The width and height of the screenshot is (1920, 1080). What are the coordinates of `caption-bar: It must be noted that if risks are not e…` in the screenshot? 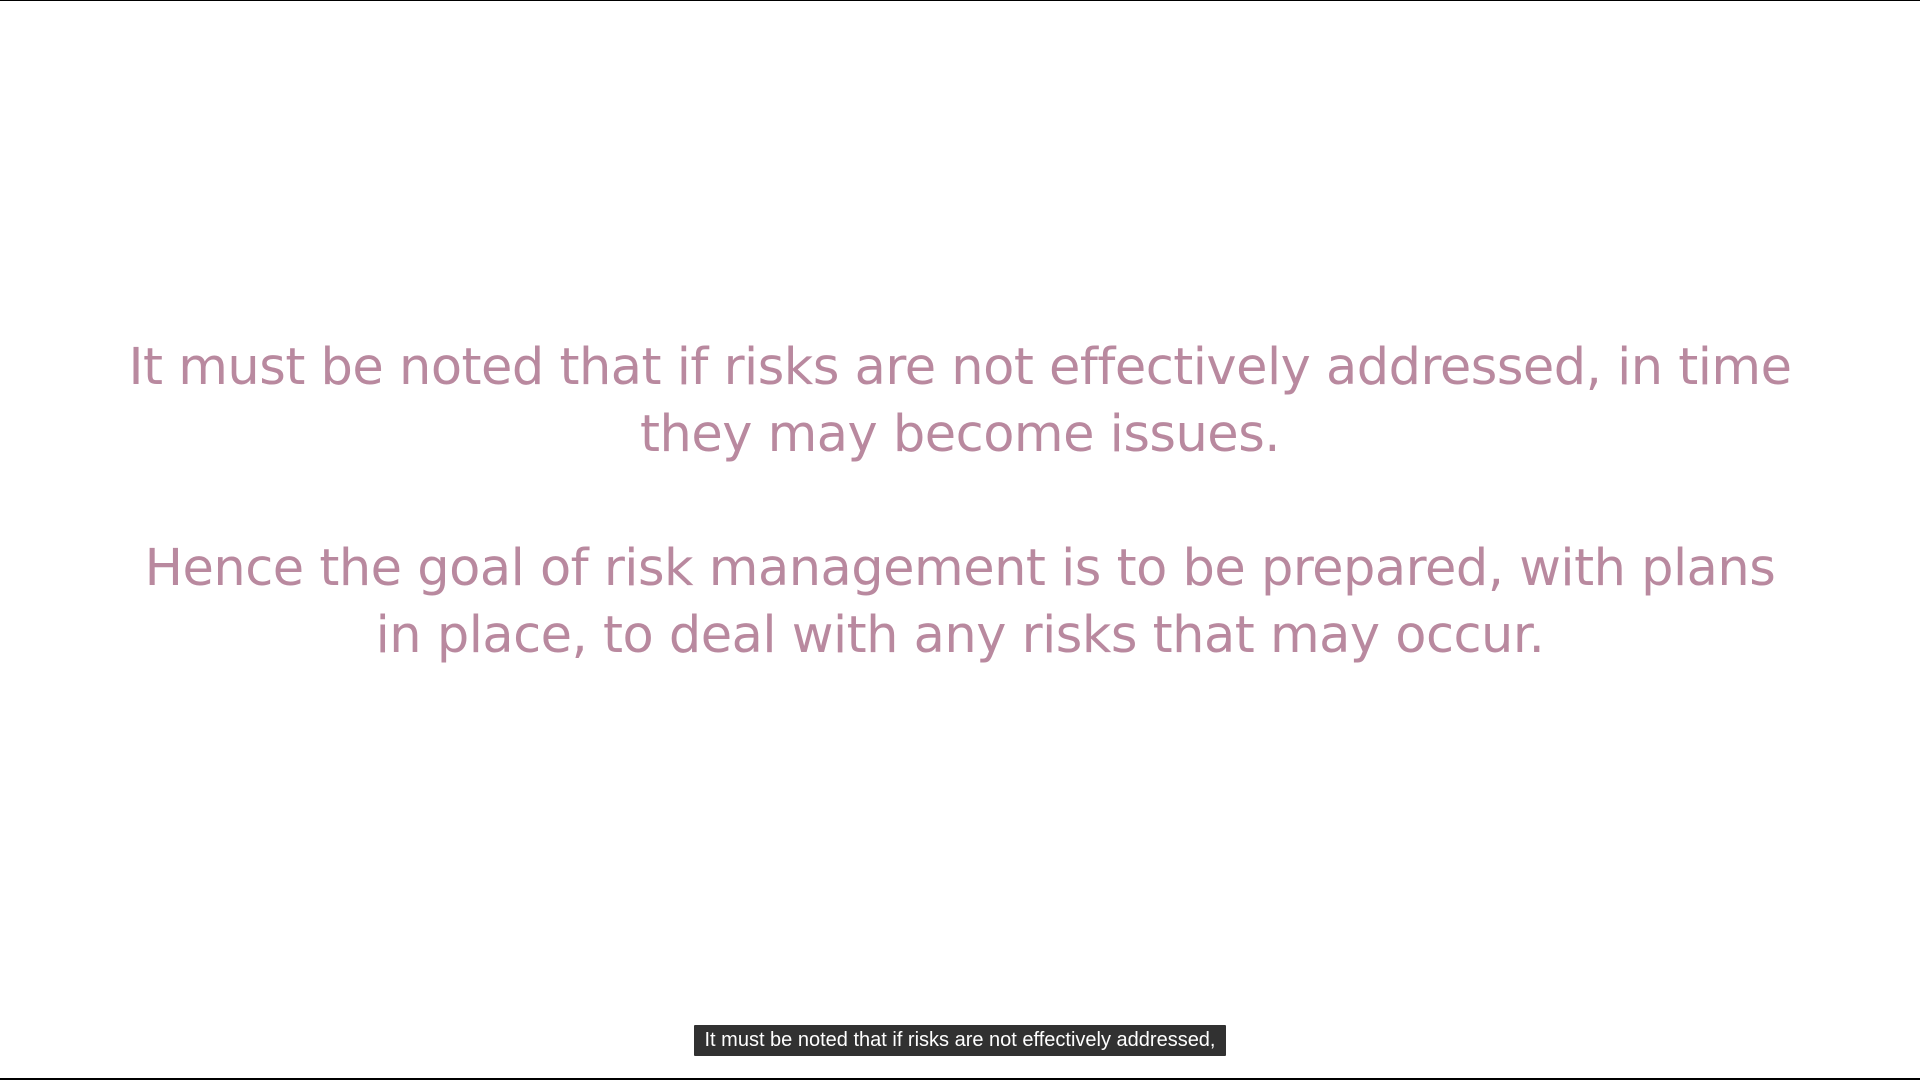 It's located at (960, 1040).